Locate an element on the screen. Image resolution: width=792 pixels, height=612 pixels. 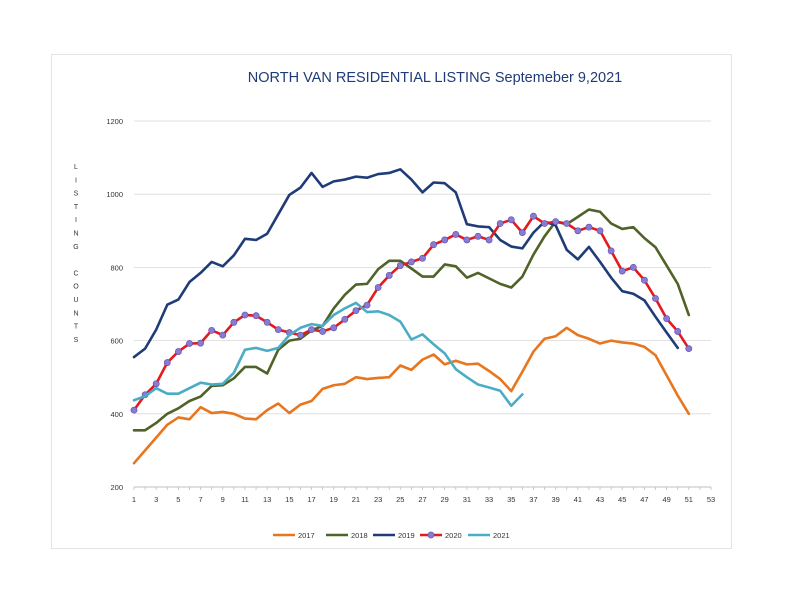
x-tick-label: 5 is located at coordinates (178, 499).